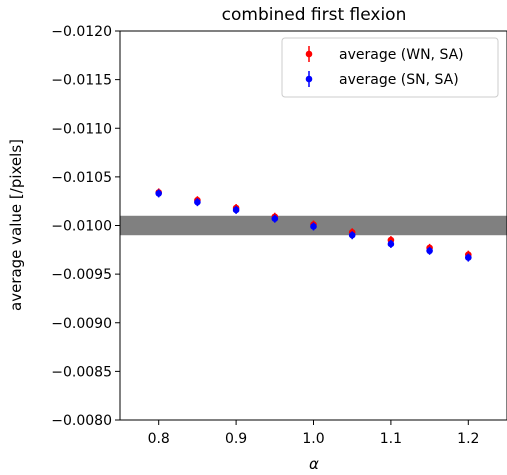  What do you see at coordinates (468, 439) in the screenshot?
I see `x-tick-label: 1.2` at bounding box center [468, 439].